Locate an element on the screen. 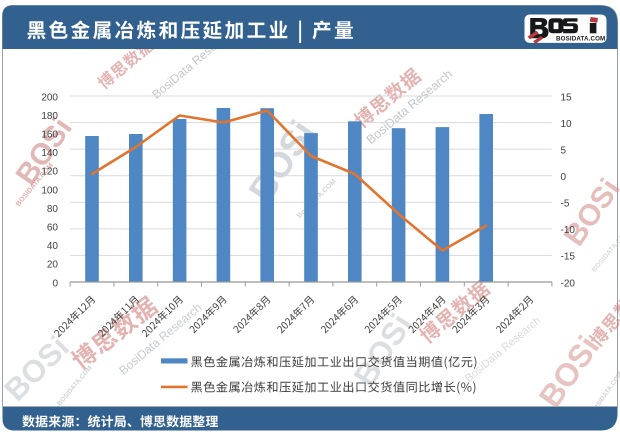  svg-text: 100 is located at coordinates (49, 190).